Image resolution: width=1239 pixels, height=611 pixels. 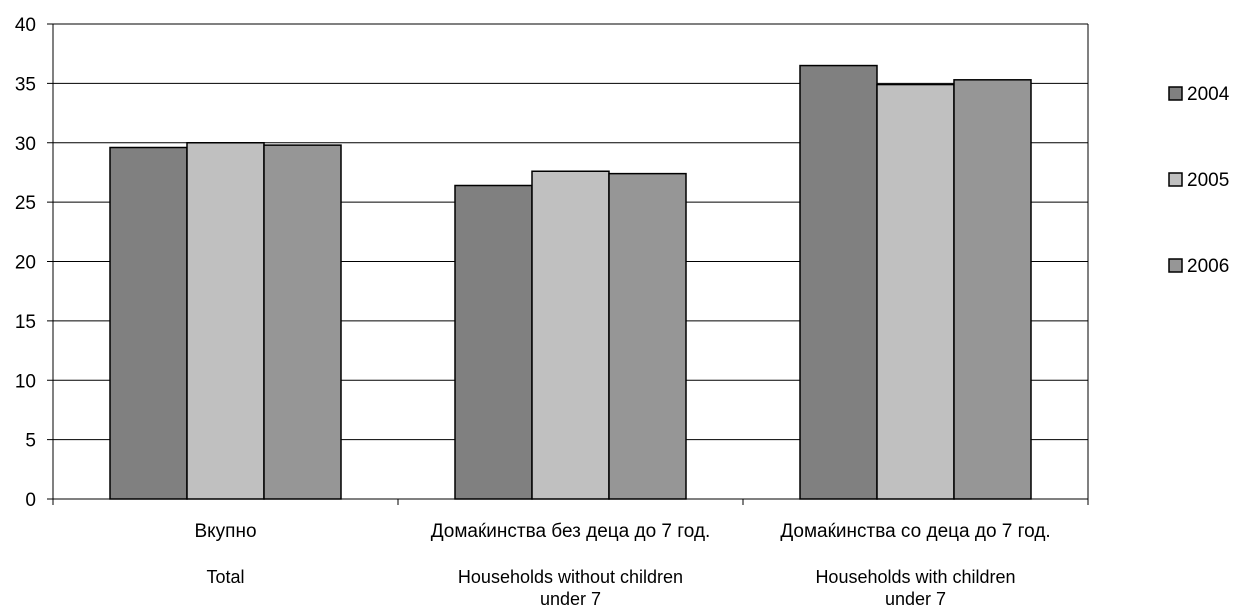 What do you see at coordinates (25, 25) in the screenshot?
I see `y-tick-label: 40` at bounding box center [25, 25].